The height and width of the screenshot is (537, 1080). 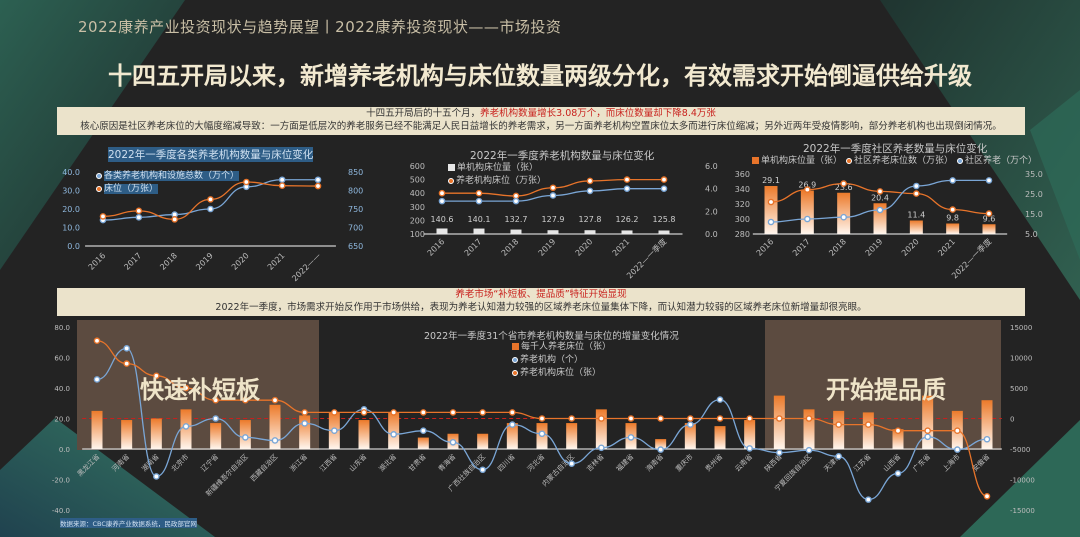 What do you see at coordinates (442, 219) in the screenshot?
I see `bar-data-label: 140.6` at bounding box center [442, 219].